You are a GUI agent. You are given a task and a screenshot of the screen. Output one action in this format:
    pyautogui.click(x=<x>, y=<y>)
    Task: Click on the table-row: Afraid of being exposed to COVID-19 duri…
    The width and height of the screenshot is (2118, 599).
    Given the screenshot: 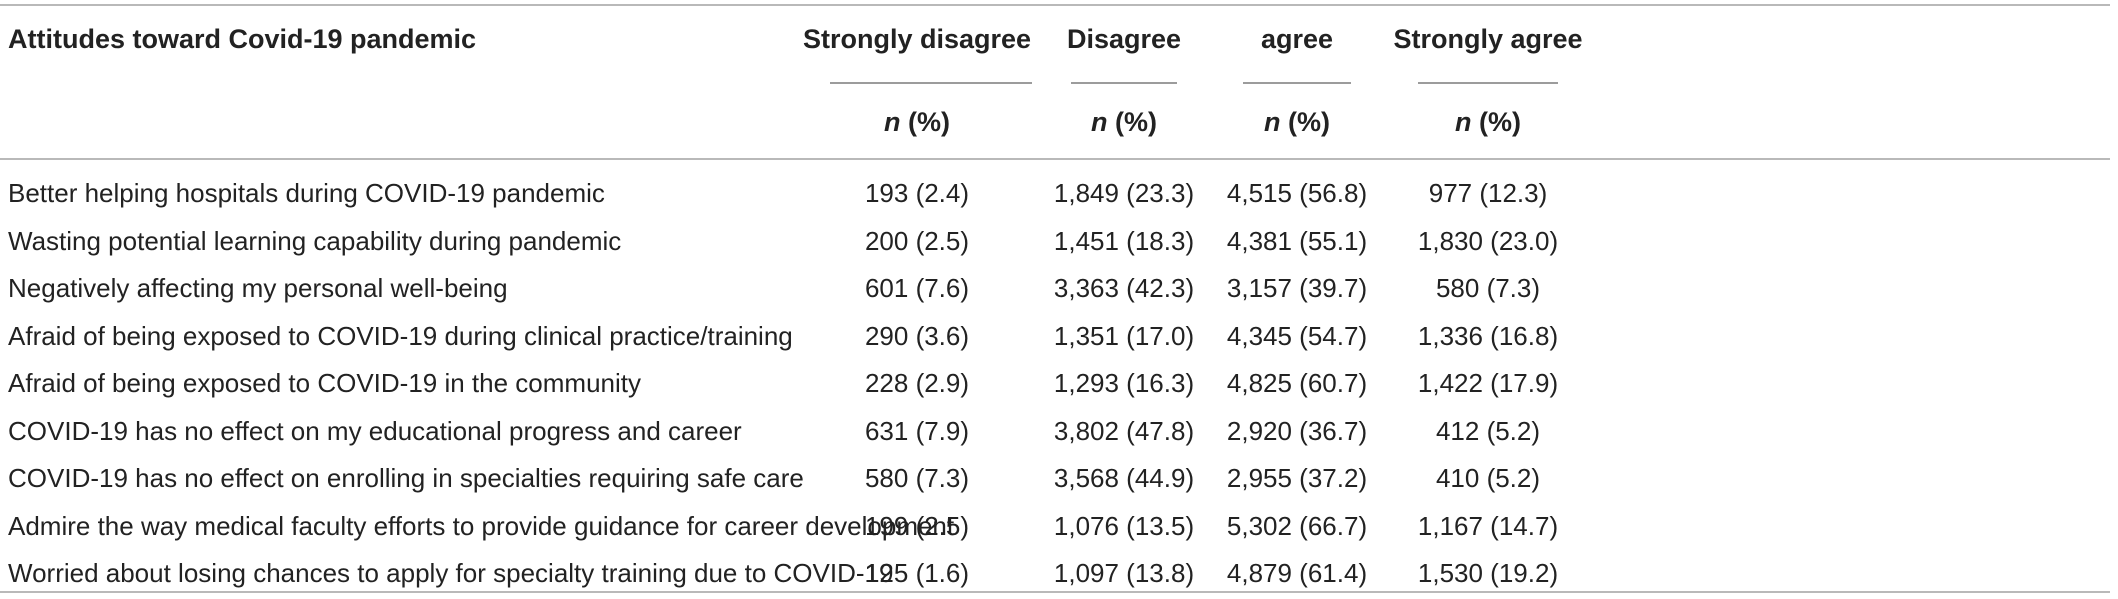 What is the action you would take?
    pyautogui.click(x=1059, y=338)
    